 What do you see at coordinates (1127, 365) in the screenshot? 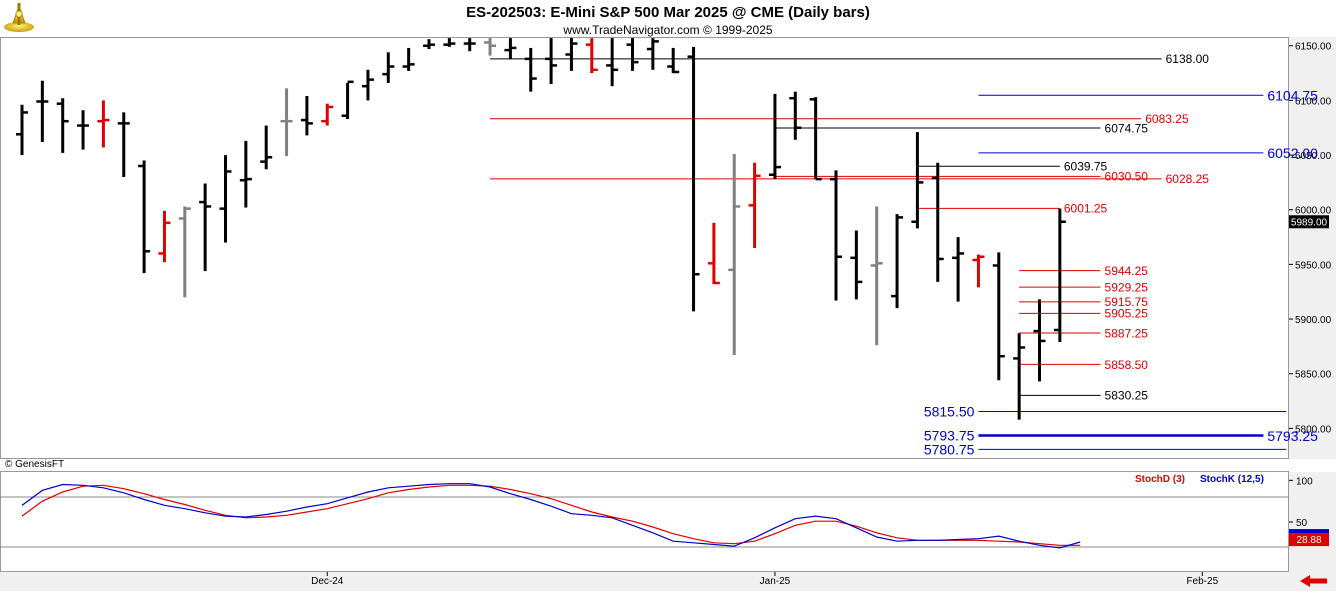
I see `level-label: 5858.50` at bounding box center [1127, 365].